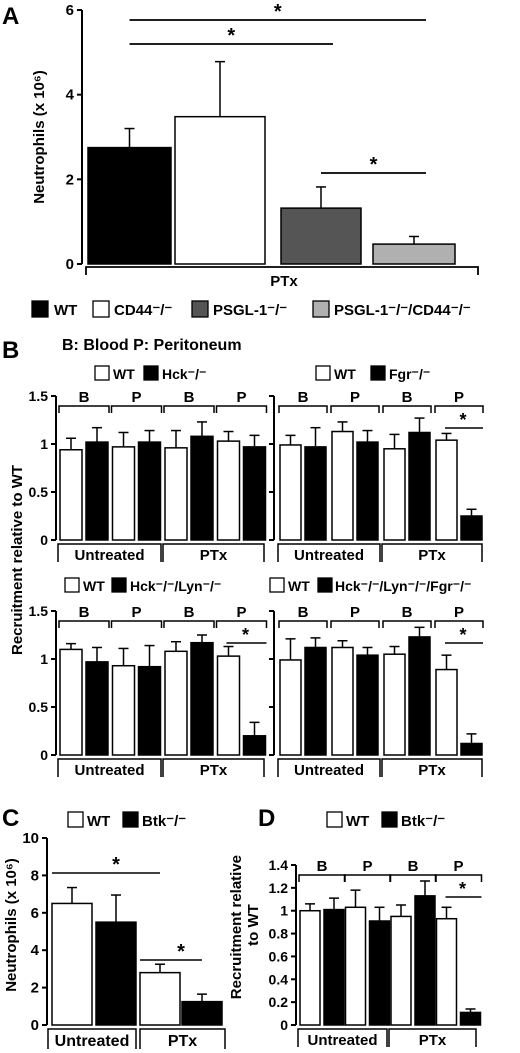 The height and width of the screenshot is (1053, 520). I want to click on panel-b1-chart: 0 0.5 1 1.5 B P B P Untreated PTx, so click(148, 476).